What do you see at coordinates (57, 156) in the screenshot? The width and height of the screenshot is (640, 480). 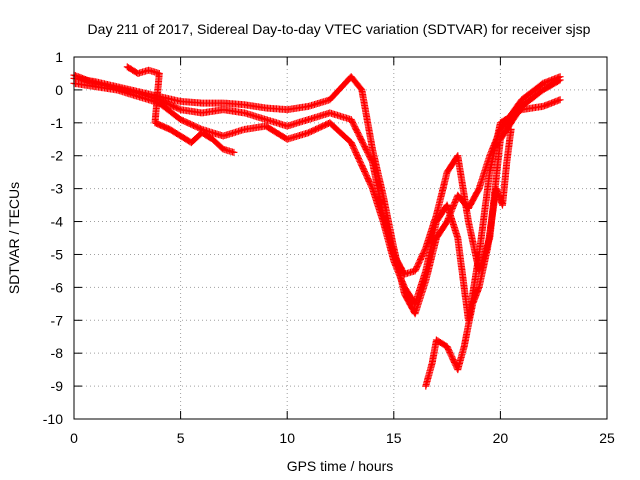 I see `y-tick-label: -2` at bounding box center [57, 156].